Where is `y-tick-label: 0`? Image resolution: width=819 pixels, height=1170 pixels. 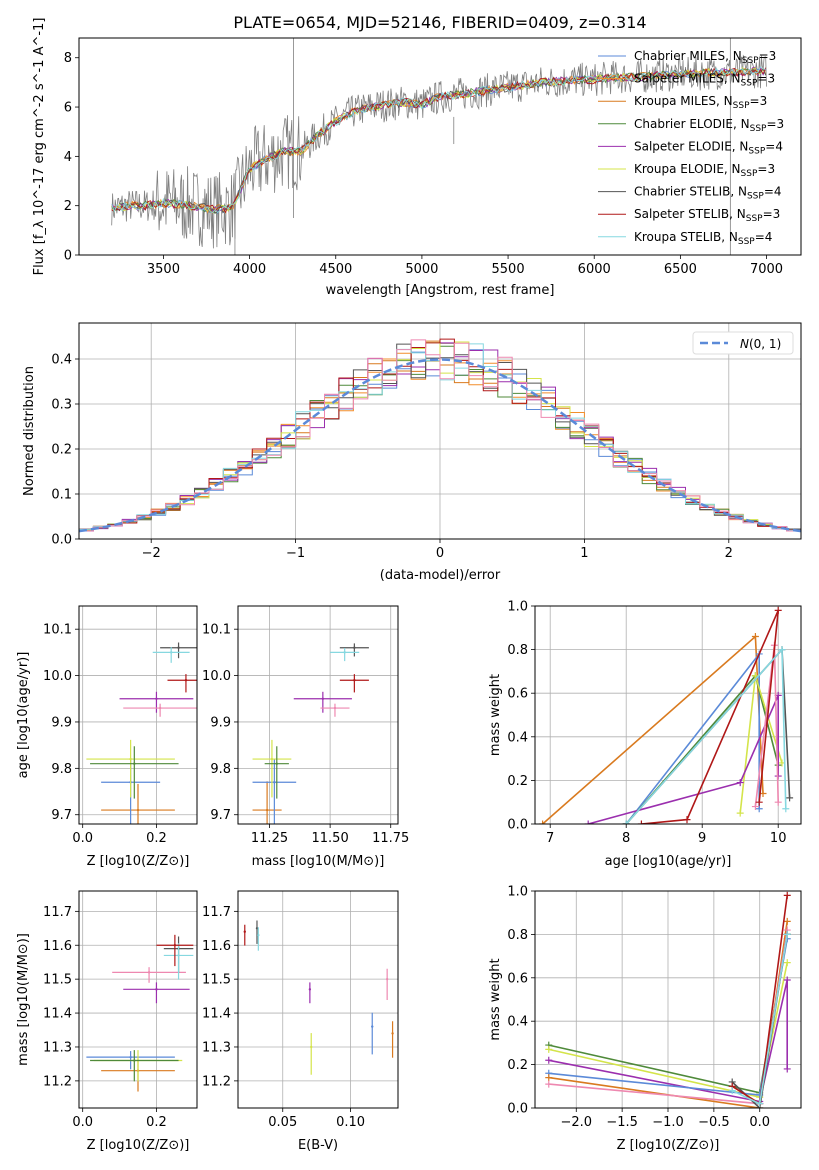 y-tick-label: 0 is located at coordinates (68, 256).